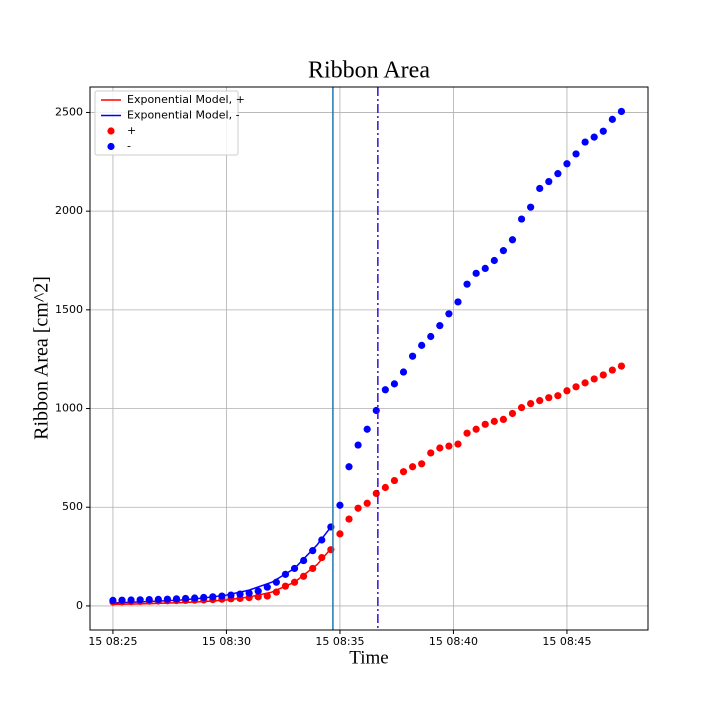 The image size is (720, 720). Describe the element at coordinates (69, 309) in the screenshot. I see `y-tick-label: 1500` at that location.